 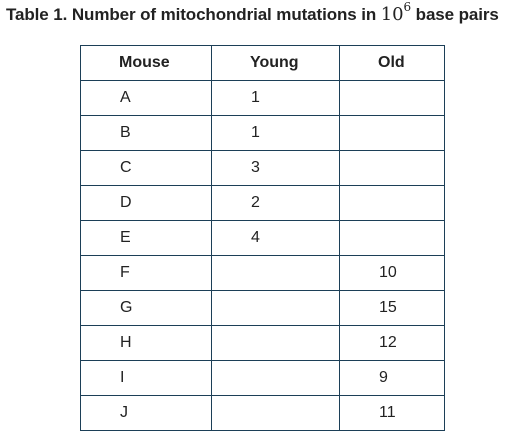 I want to click on table-row: E 4, so click(x=262, y=238).